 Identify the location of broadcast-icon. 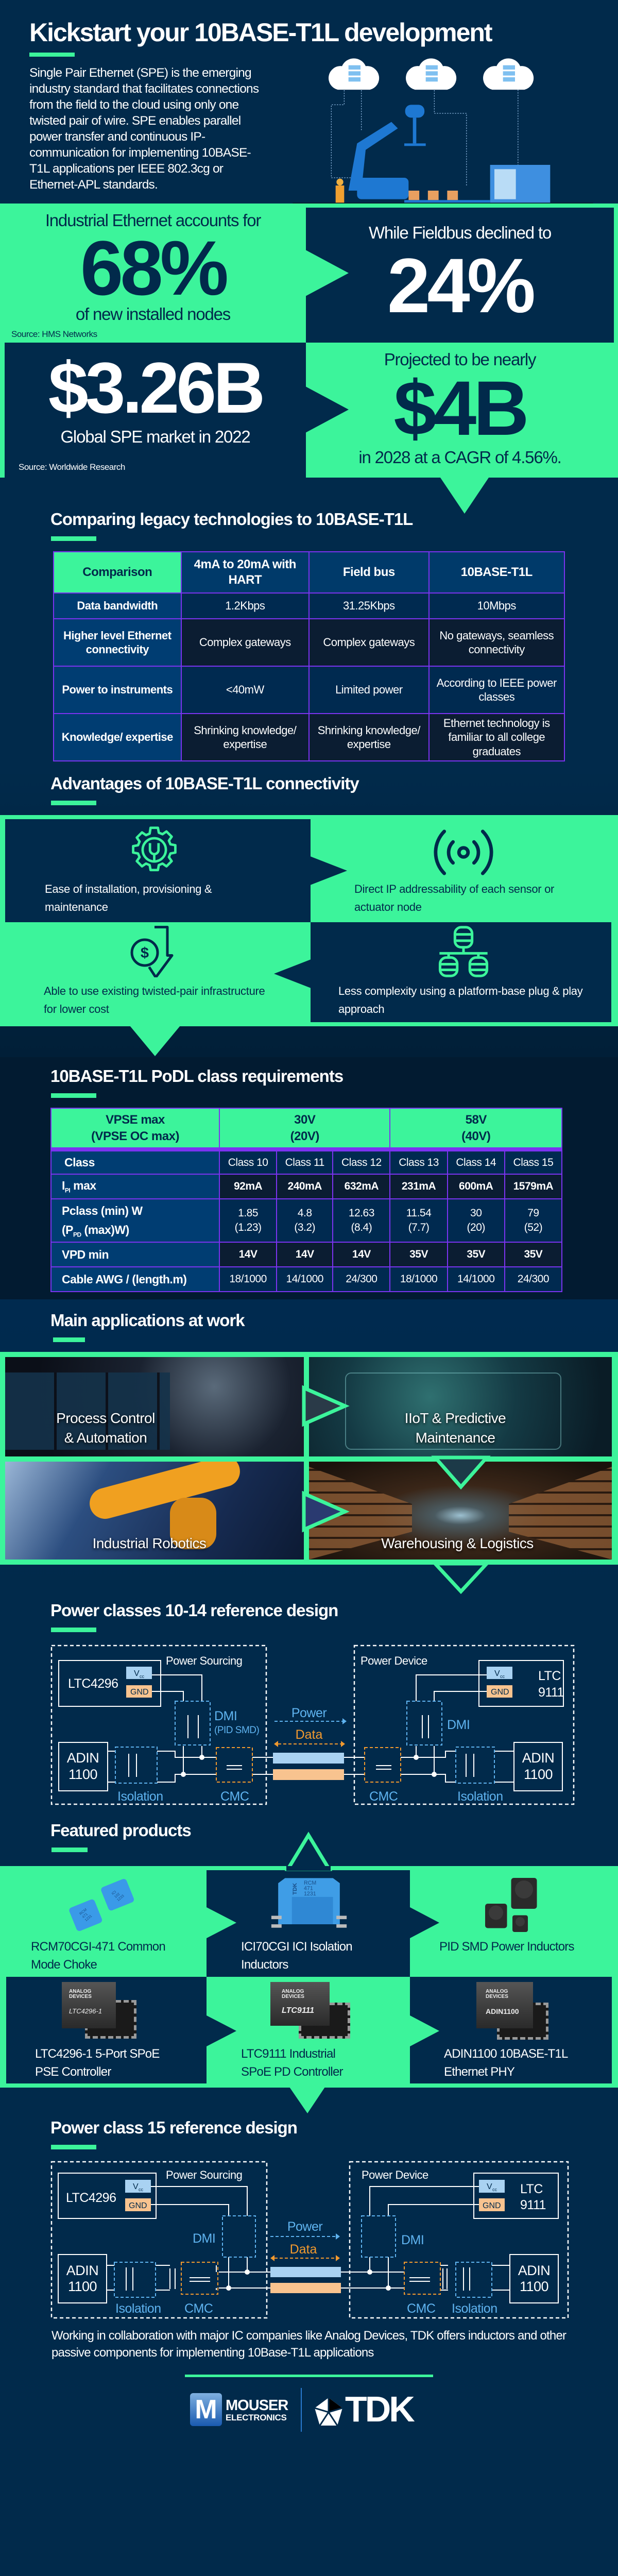
(463, 852).